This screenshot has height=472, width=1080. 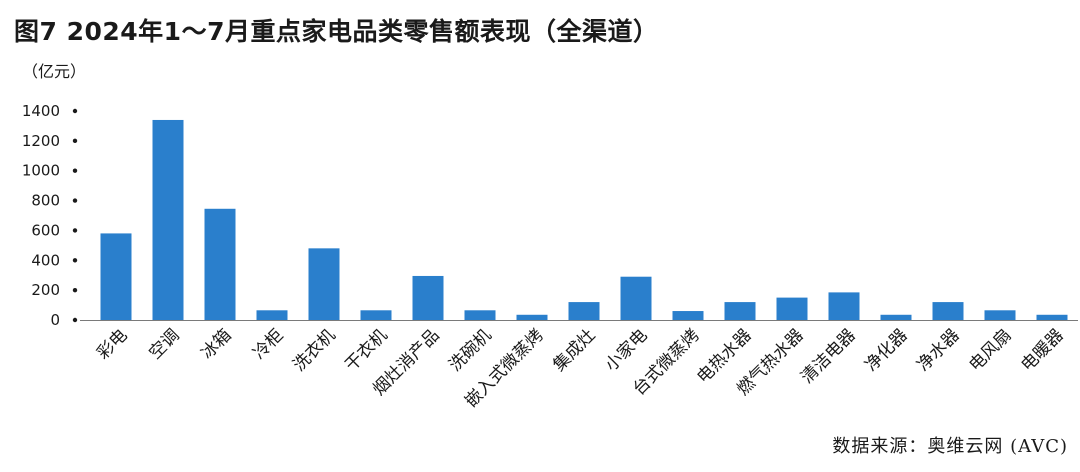 I want to click on category-label: 电暖器, so click(x=1042, y=350).